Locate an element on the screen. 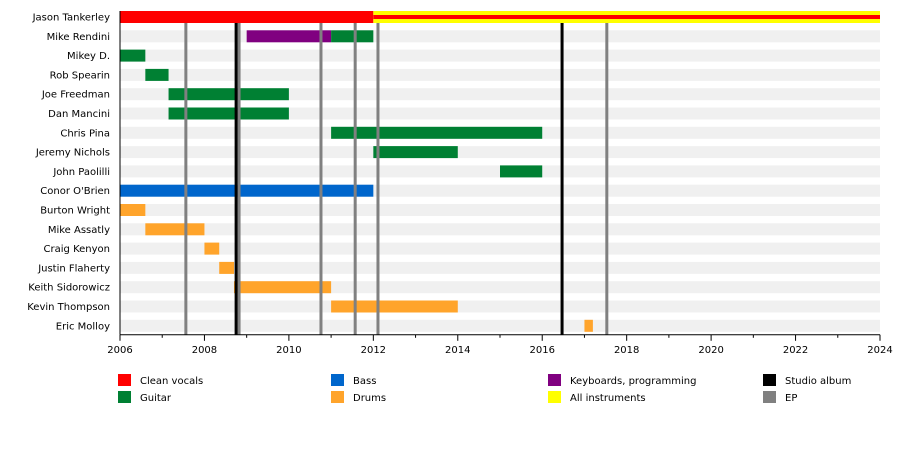 Image resolution: width=900 pixels, height=454 pixels. legend-label: All instruments is located at coordinates (608, 398).